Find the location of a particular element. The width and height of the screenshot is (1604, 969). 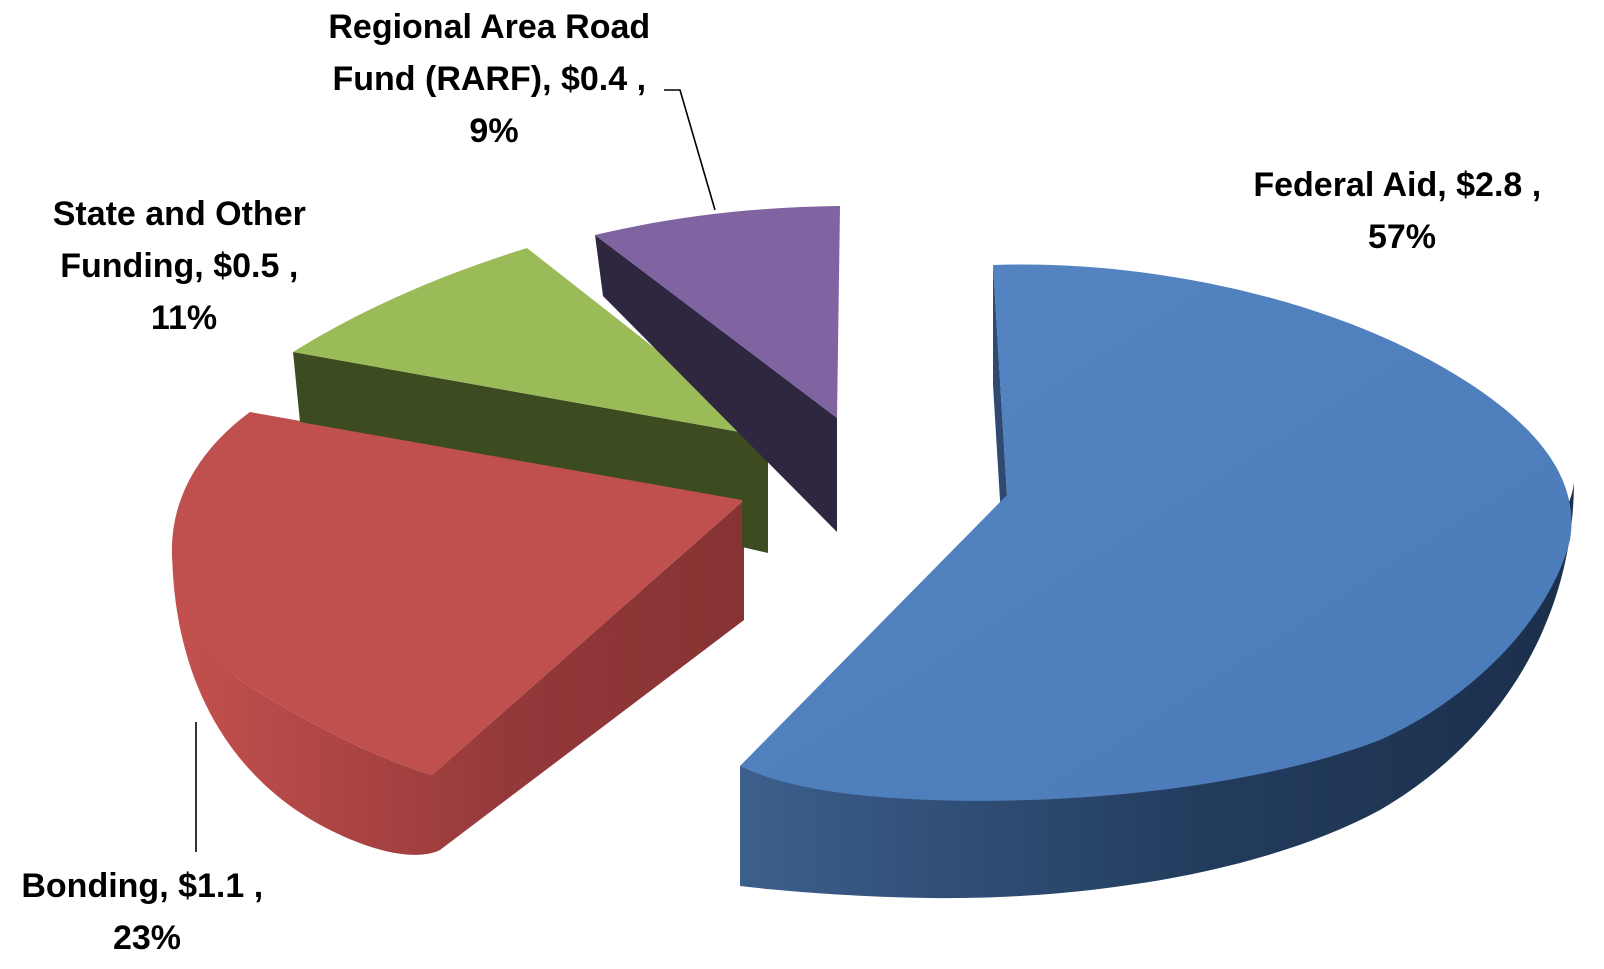

slice-state-other-side is located at coordinates (530, 452).